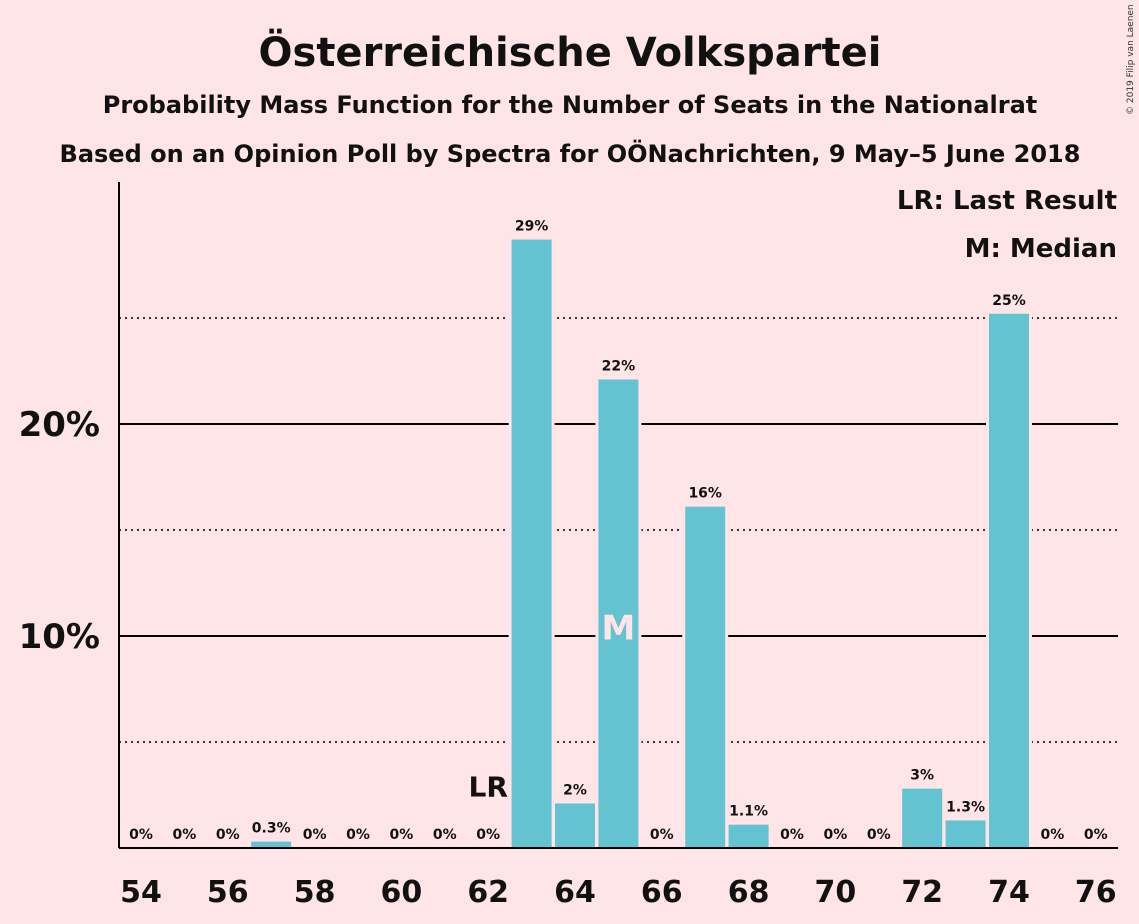  Describe the element at coordinates (532, 227) in the screenshot. I see `data-label: 29%` at that location.